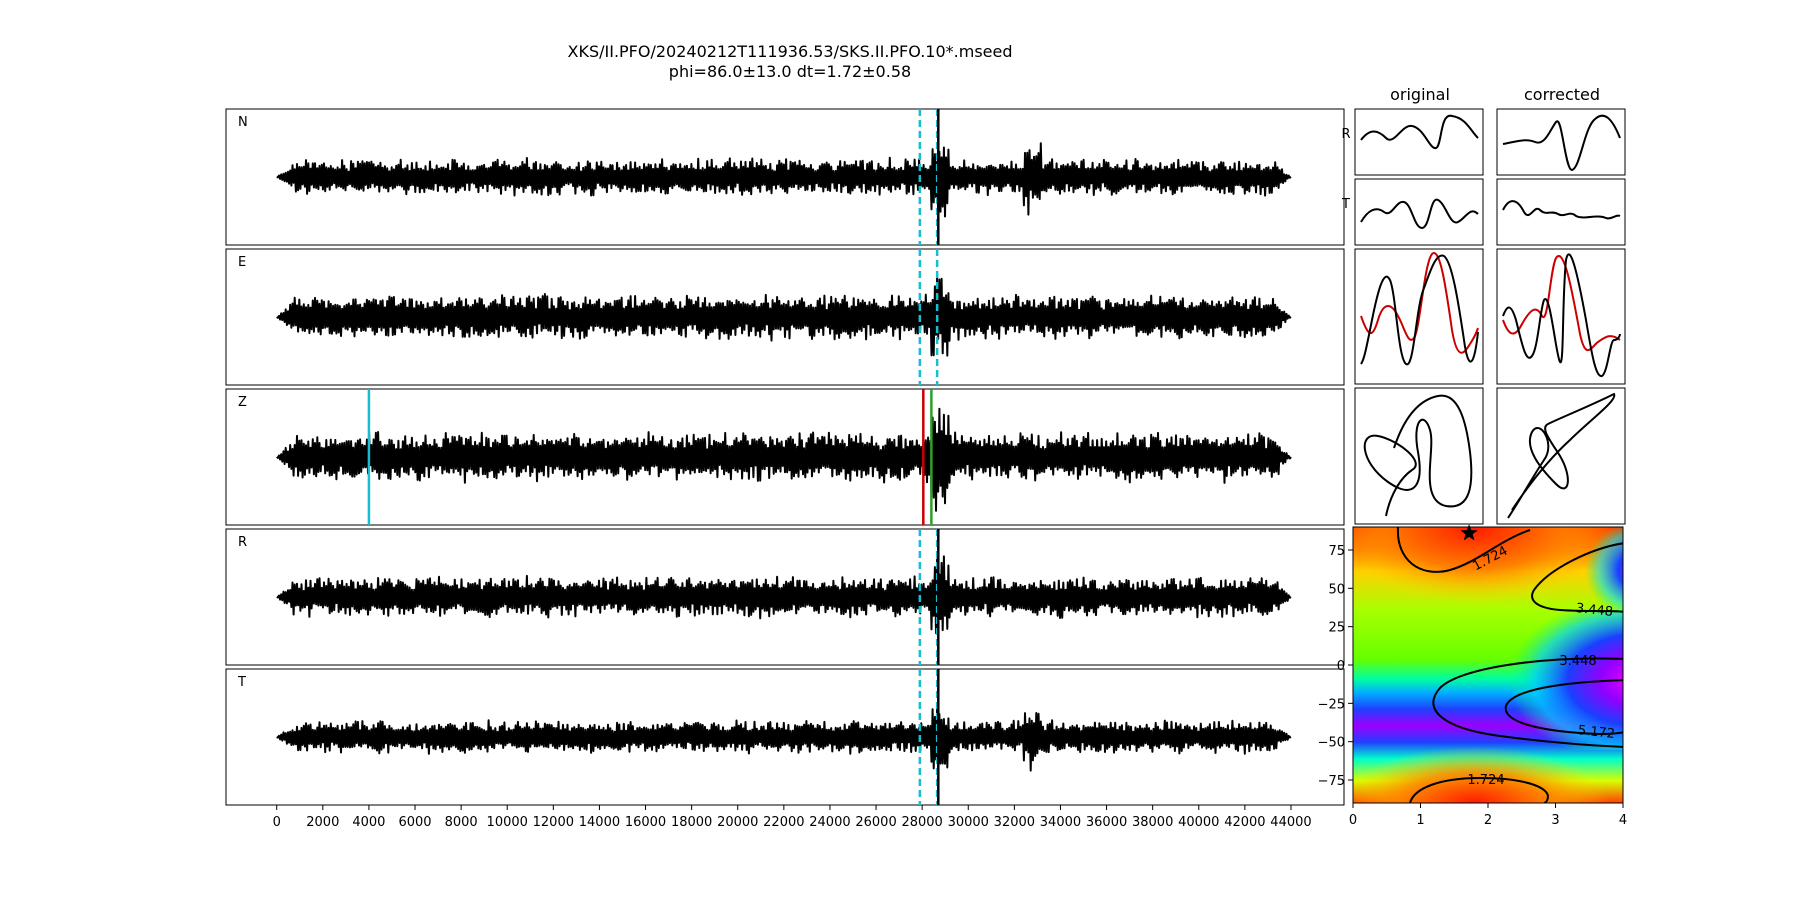  Describe the element at coordinates (1469, 532) in the screenshot. I see `best-solution-star` at that location.